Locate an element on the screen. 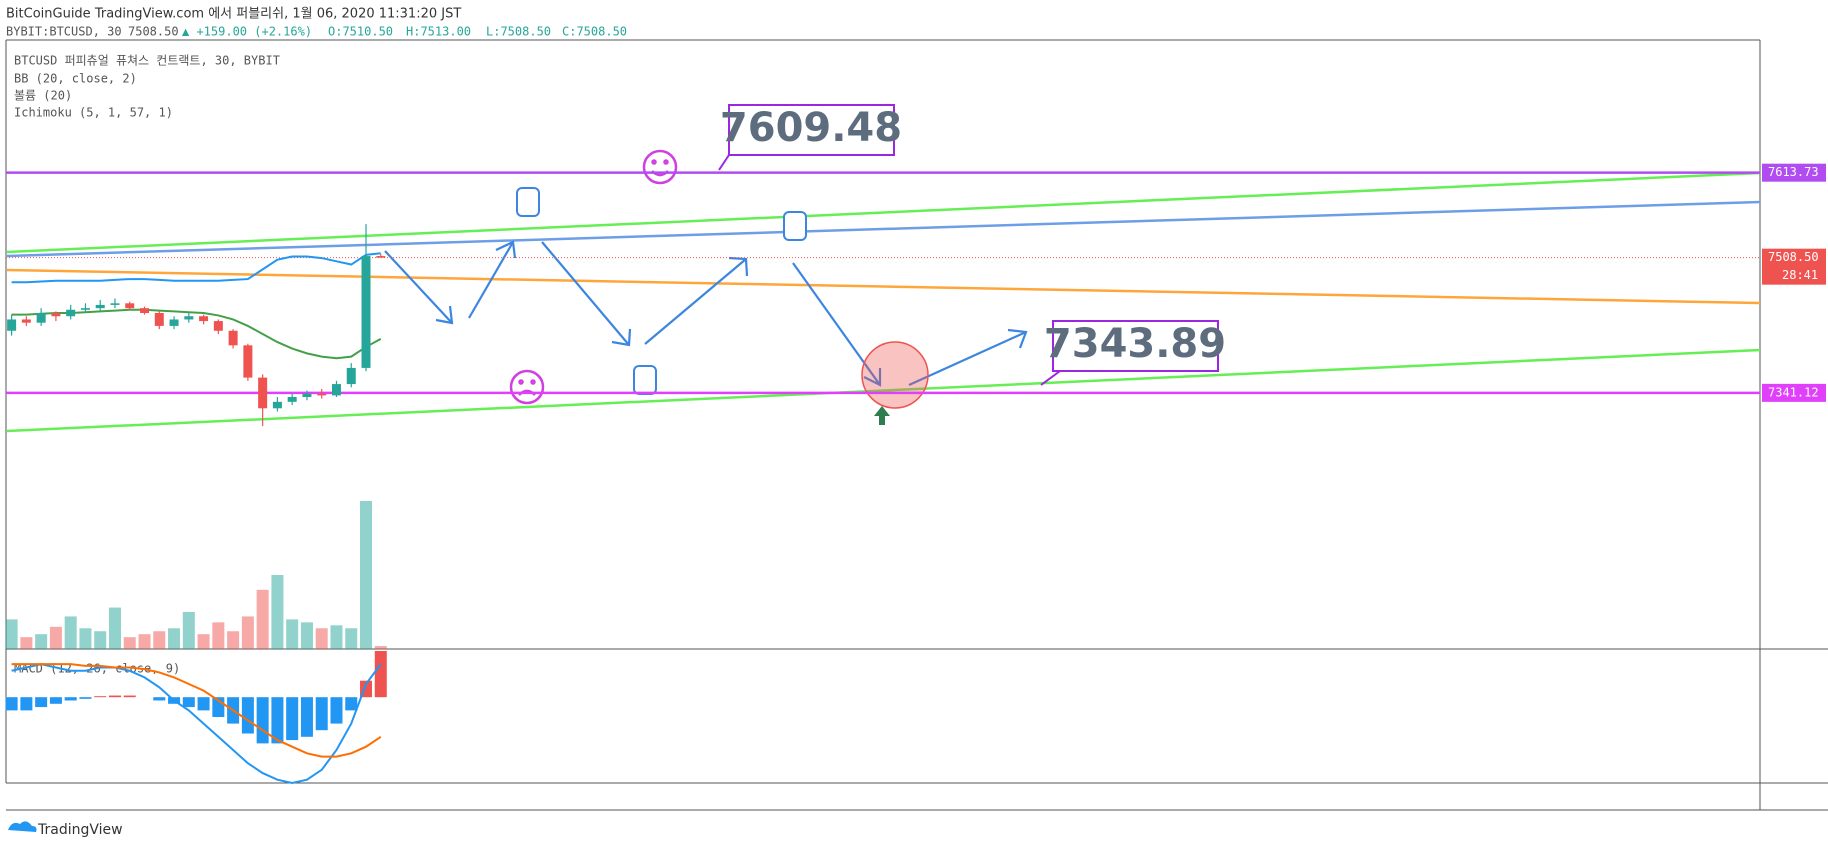 The width and height of the screenshot is (1828, 849). countdown: 28:41 is located at coordinates (1800, 275).